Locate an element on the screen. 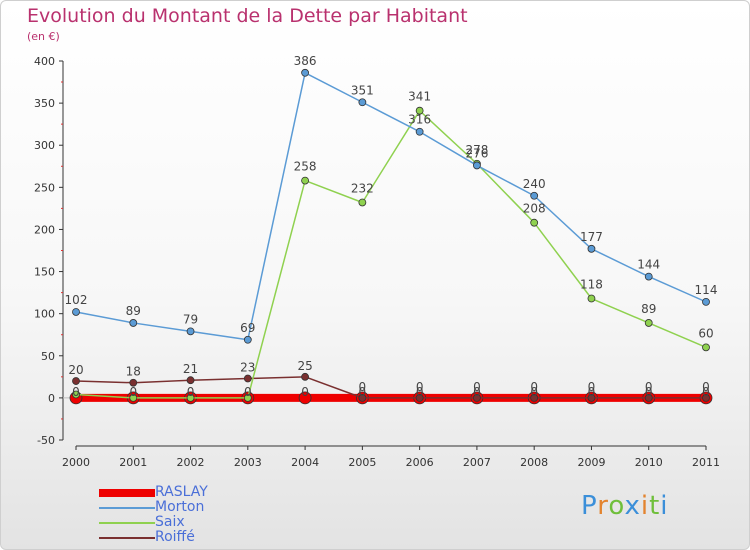 This screenshot has height=550, width=750. x-tick-label: 2010 is located at coordinates (649, 462).